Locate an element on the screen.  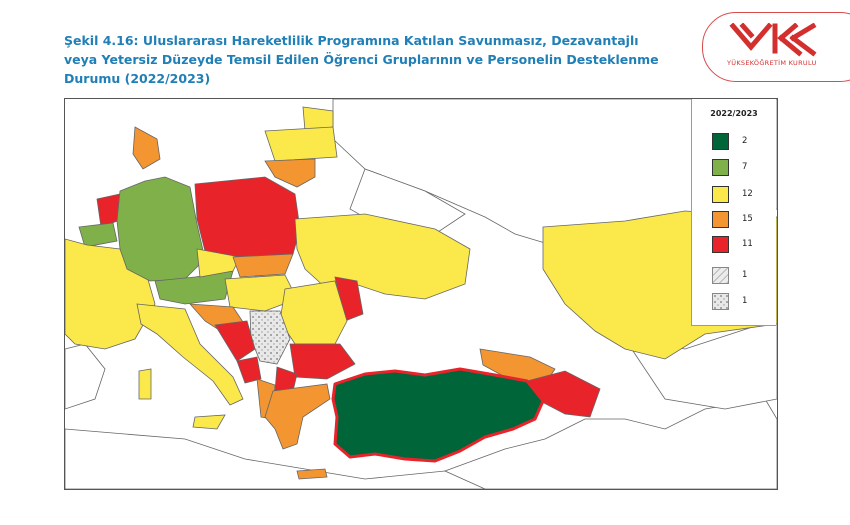
legend-item: 7 is located at coordinates (742, 167).